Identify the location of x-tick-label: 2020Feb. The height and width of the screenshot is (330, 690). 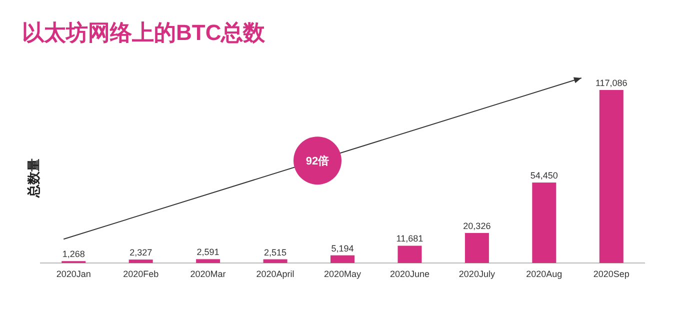
(141, 274).